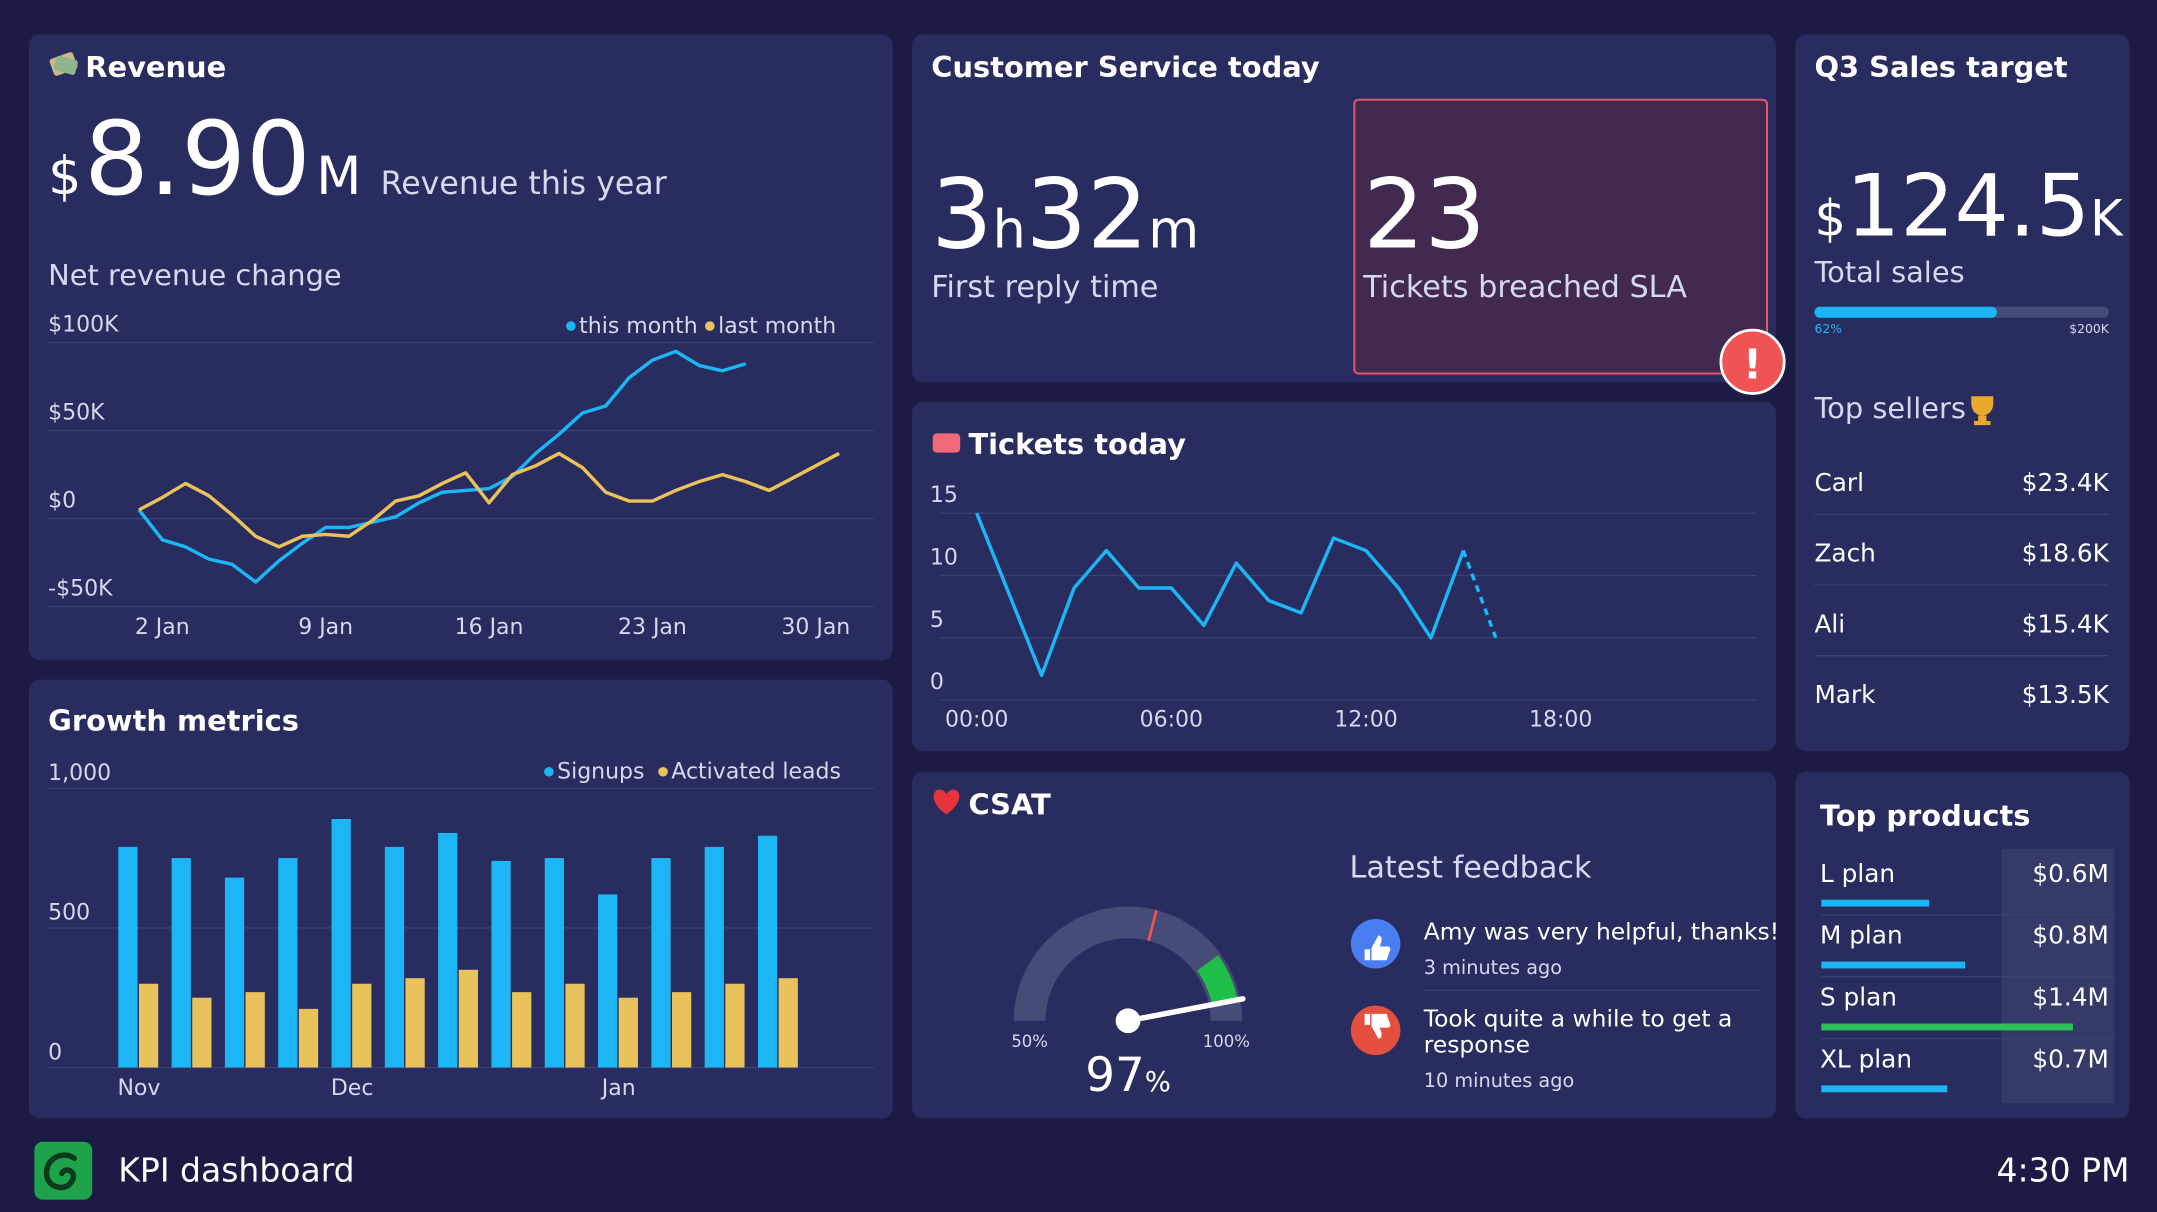 The height and width of the screenshot is (1212, 2157). What do you see at coordinates (1158, 1082) in the screenshot?
I see `unit: %` at bounding box center [1158, 1082].